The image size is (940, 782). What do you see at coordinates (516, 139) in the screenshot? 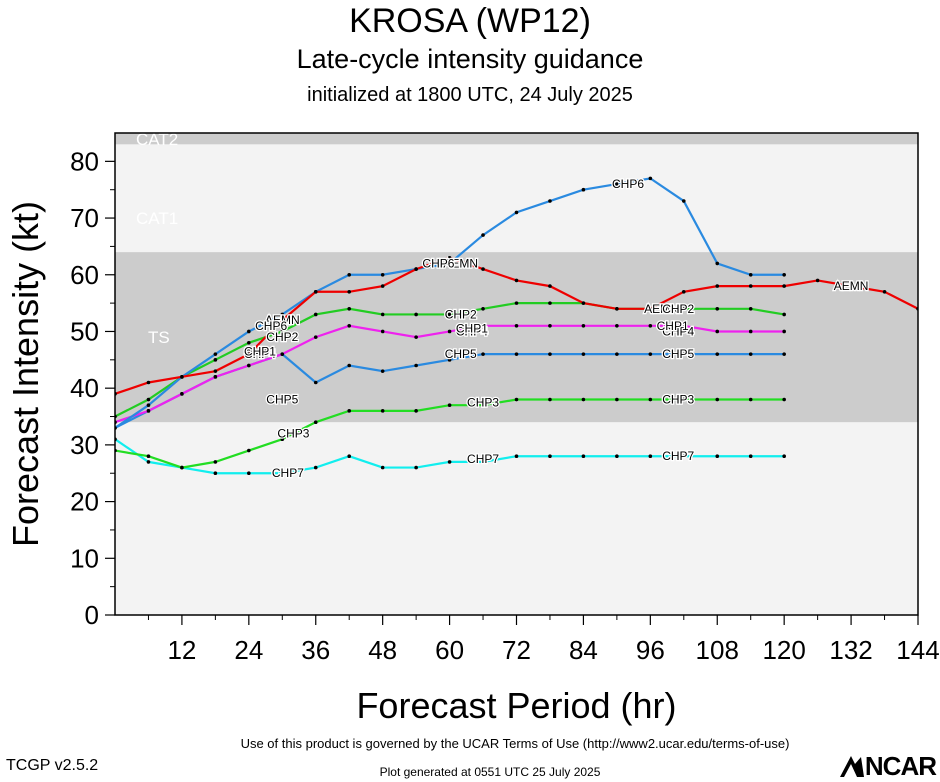
I see `intensity-band` at bounding box center [516, 139].